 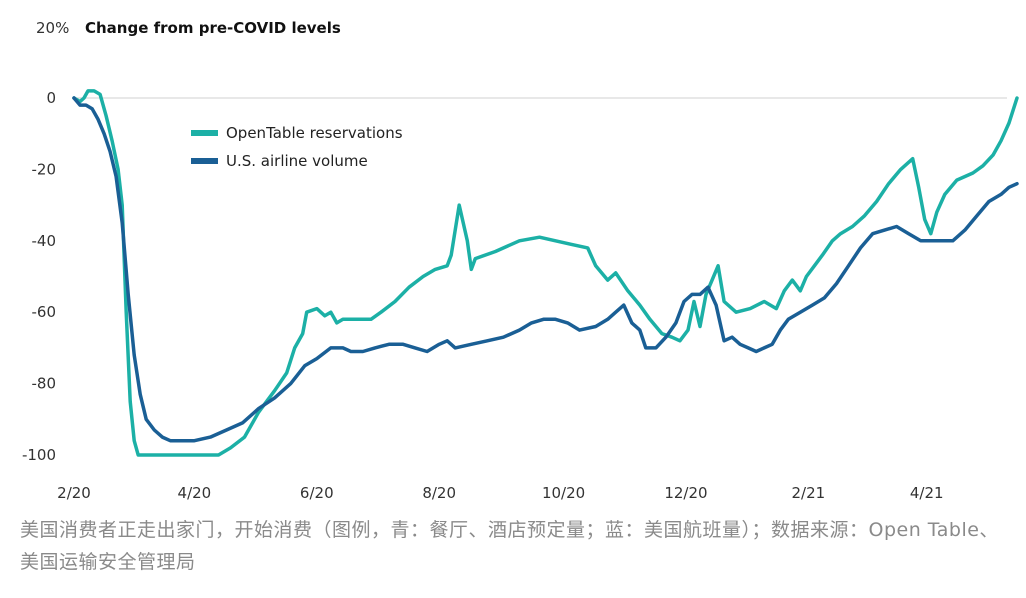 I want to click on x-tick-label: 6/20, so click(x=317, y=493).